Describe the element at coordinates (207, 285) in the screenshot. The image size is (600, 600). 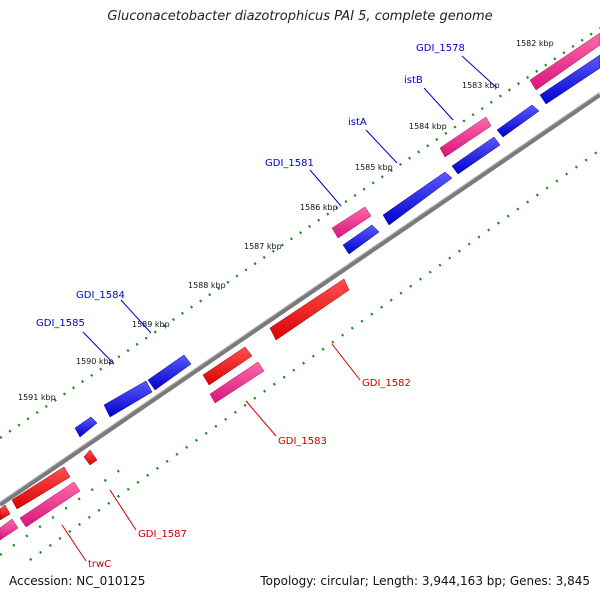
I see `scale-label: 1588 kbp` at that location.